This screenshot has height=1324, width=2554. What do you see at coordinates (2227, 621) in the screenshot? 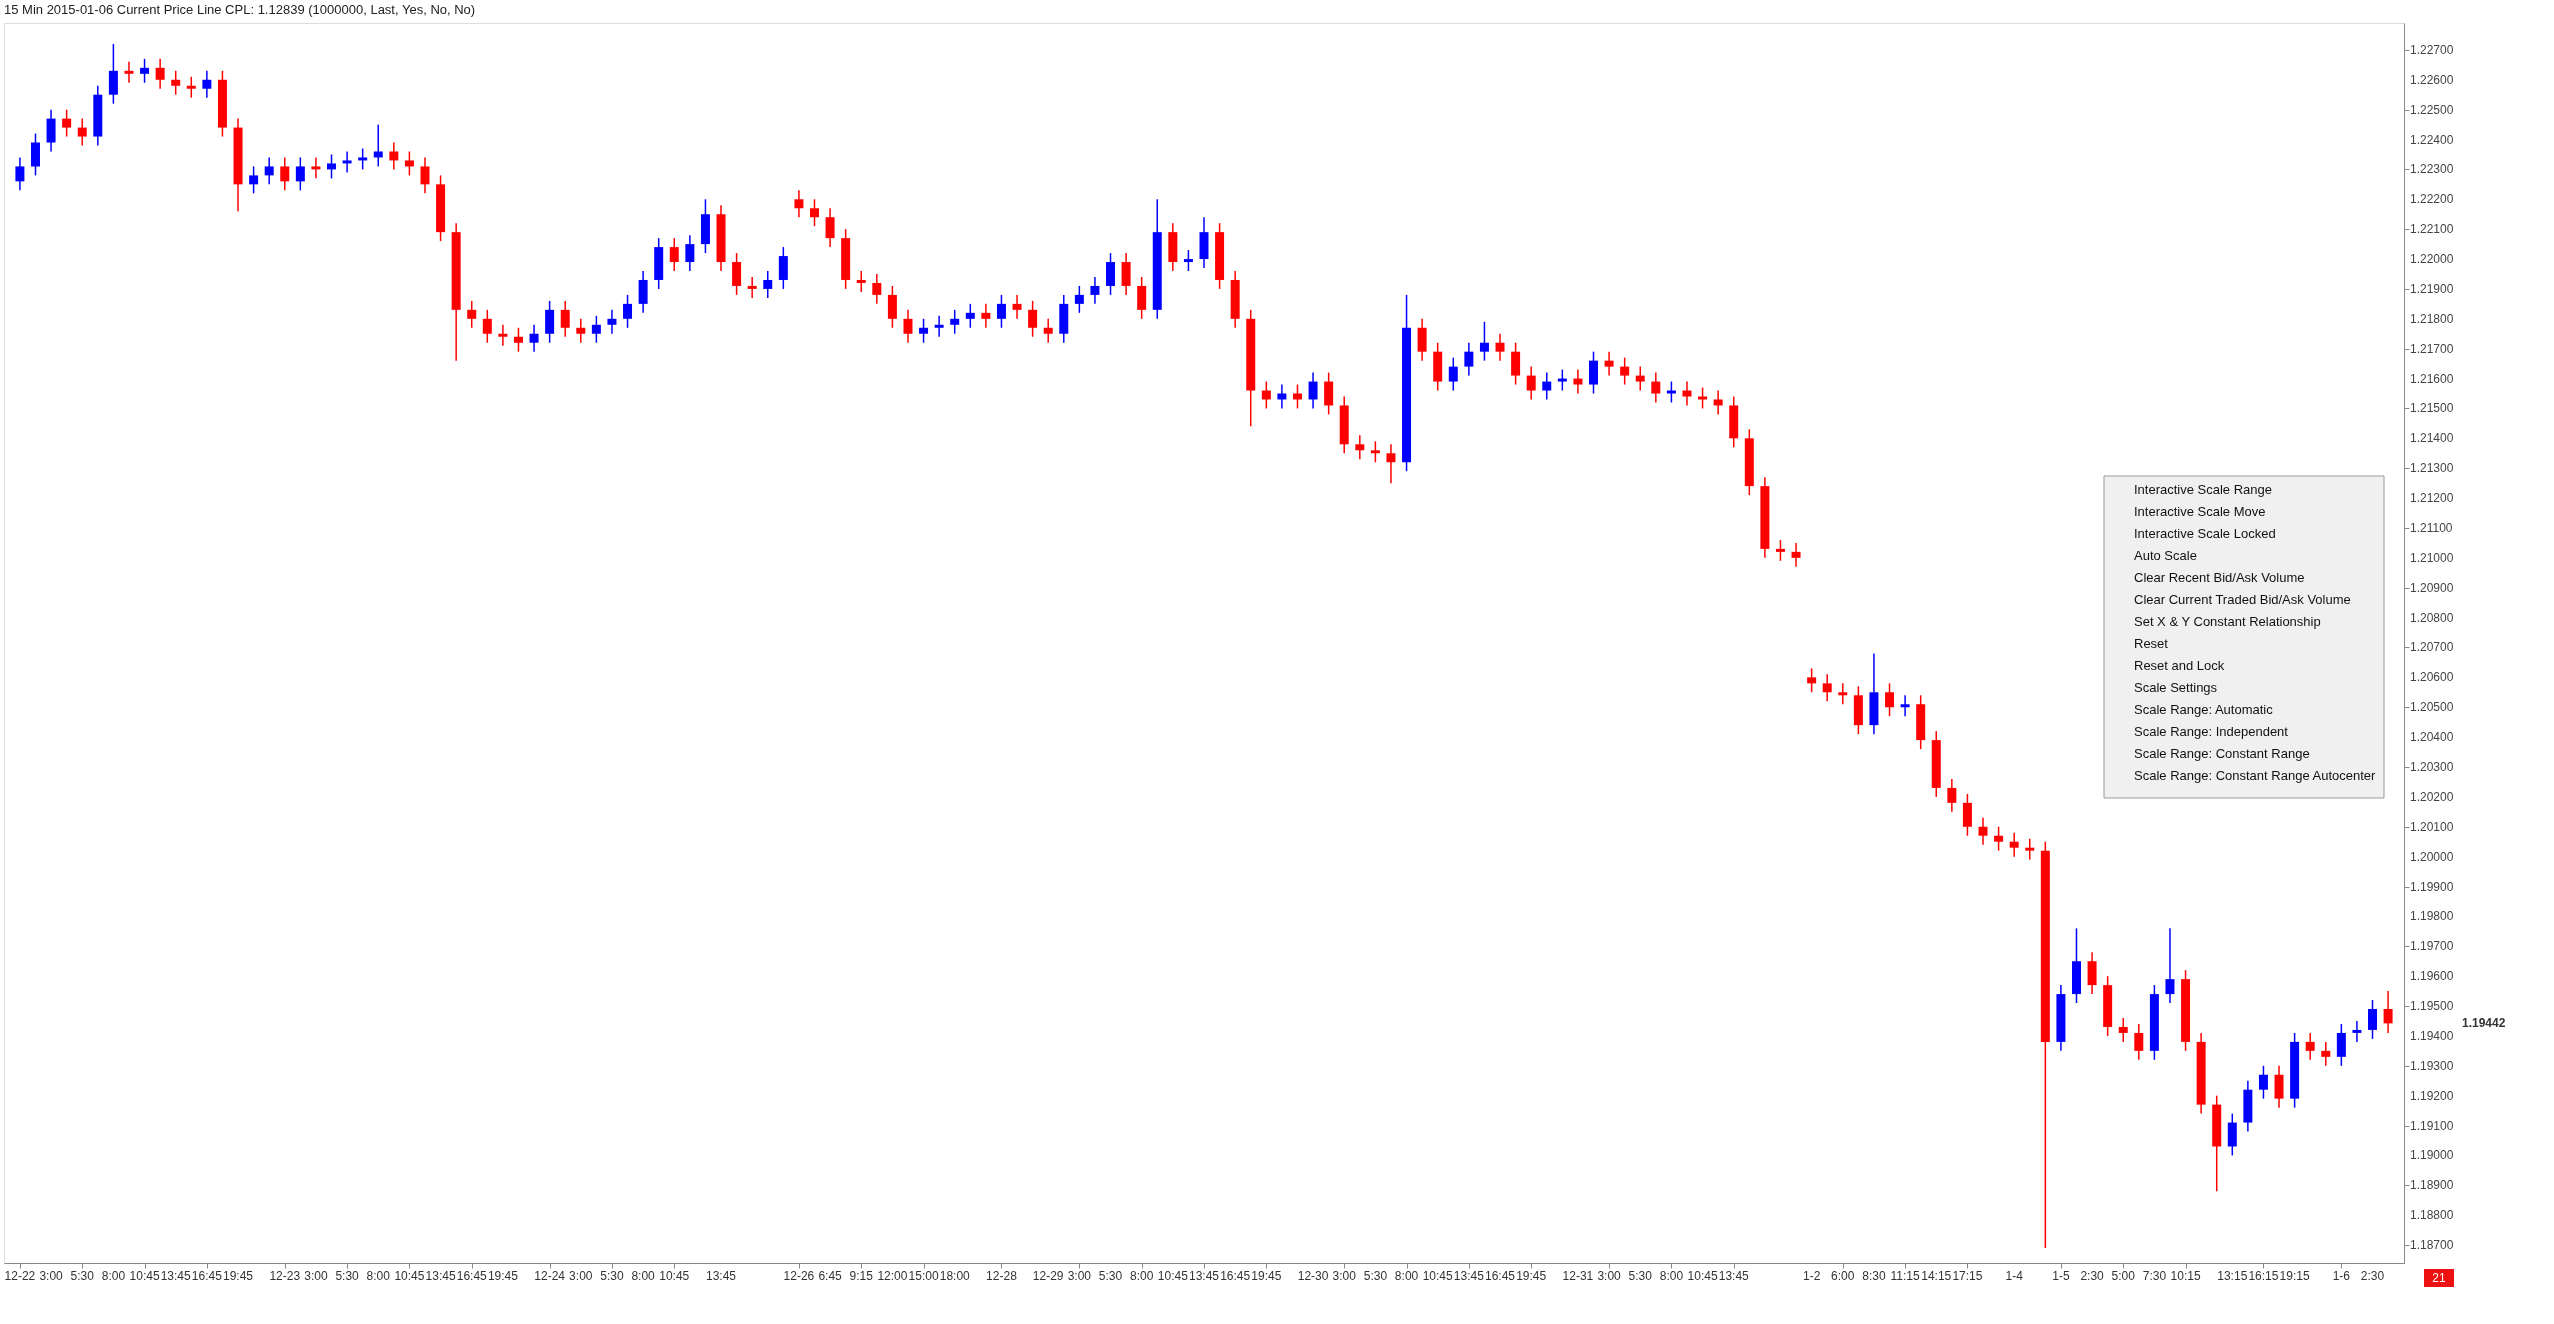
I see `annotation: Set X & Y Constant Relationship` at bounding box center [2227, 621].